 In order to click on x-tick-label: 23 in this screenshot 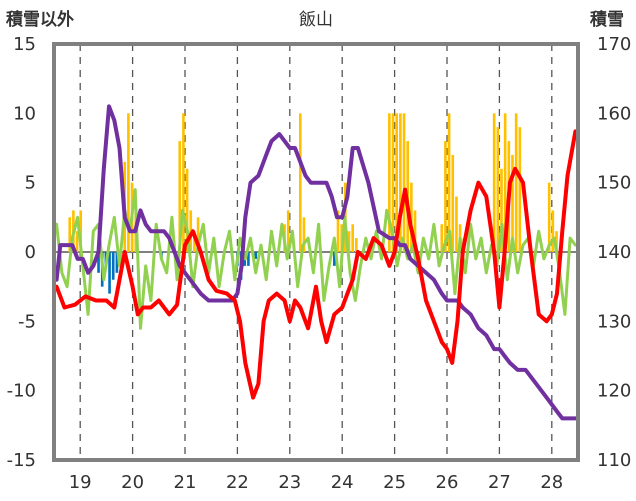, I will do `click(289, 482)`.